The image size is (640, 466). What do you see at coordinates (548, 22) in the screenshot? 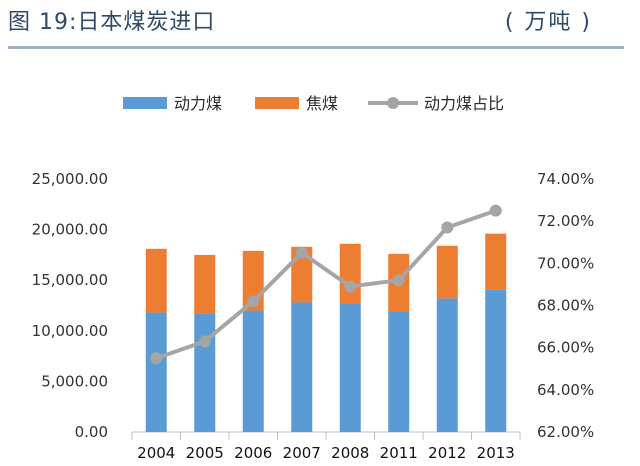
I see `unit-label: ( 万吨 )` at bounding box center [548, 22].